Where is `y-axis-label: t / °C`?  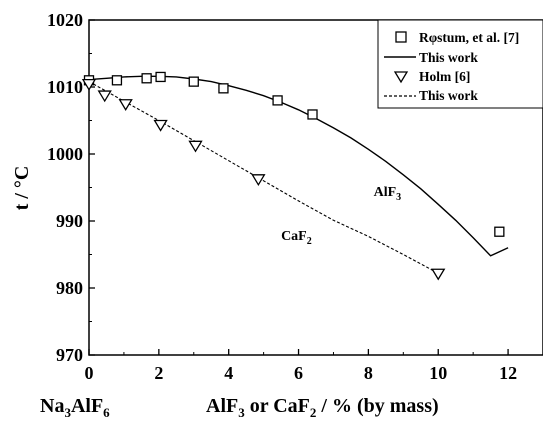
y-axis-label: t / °C is located at coordinates (22, 188).